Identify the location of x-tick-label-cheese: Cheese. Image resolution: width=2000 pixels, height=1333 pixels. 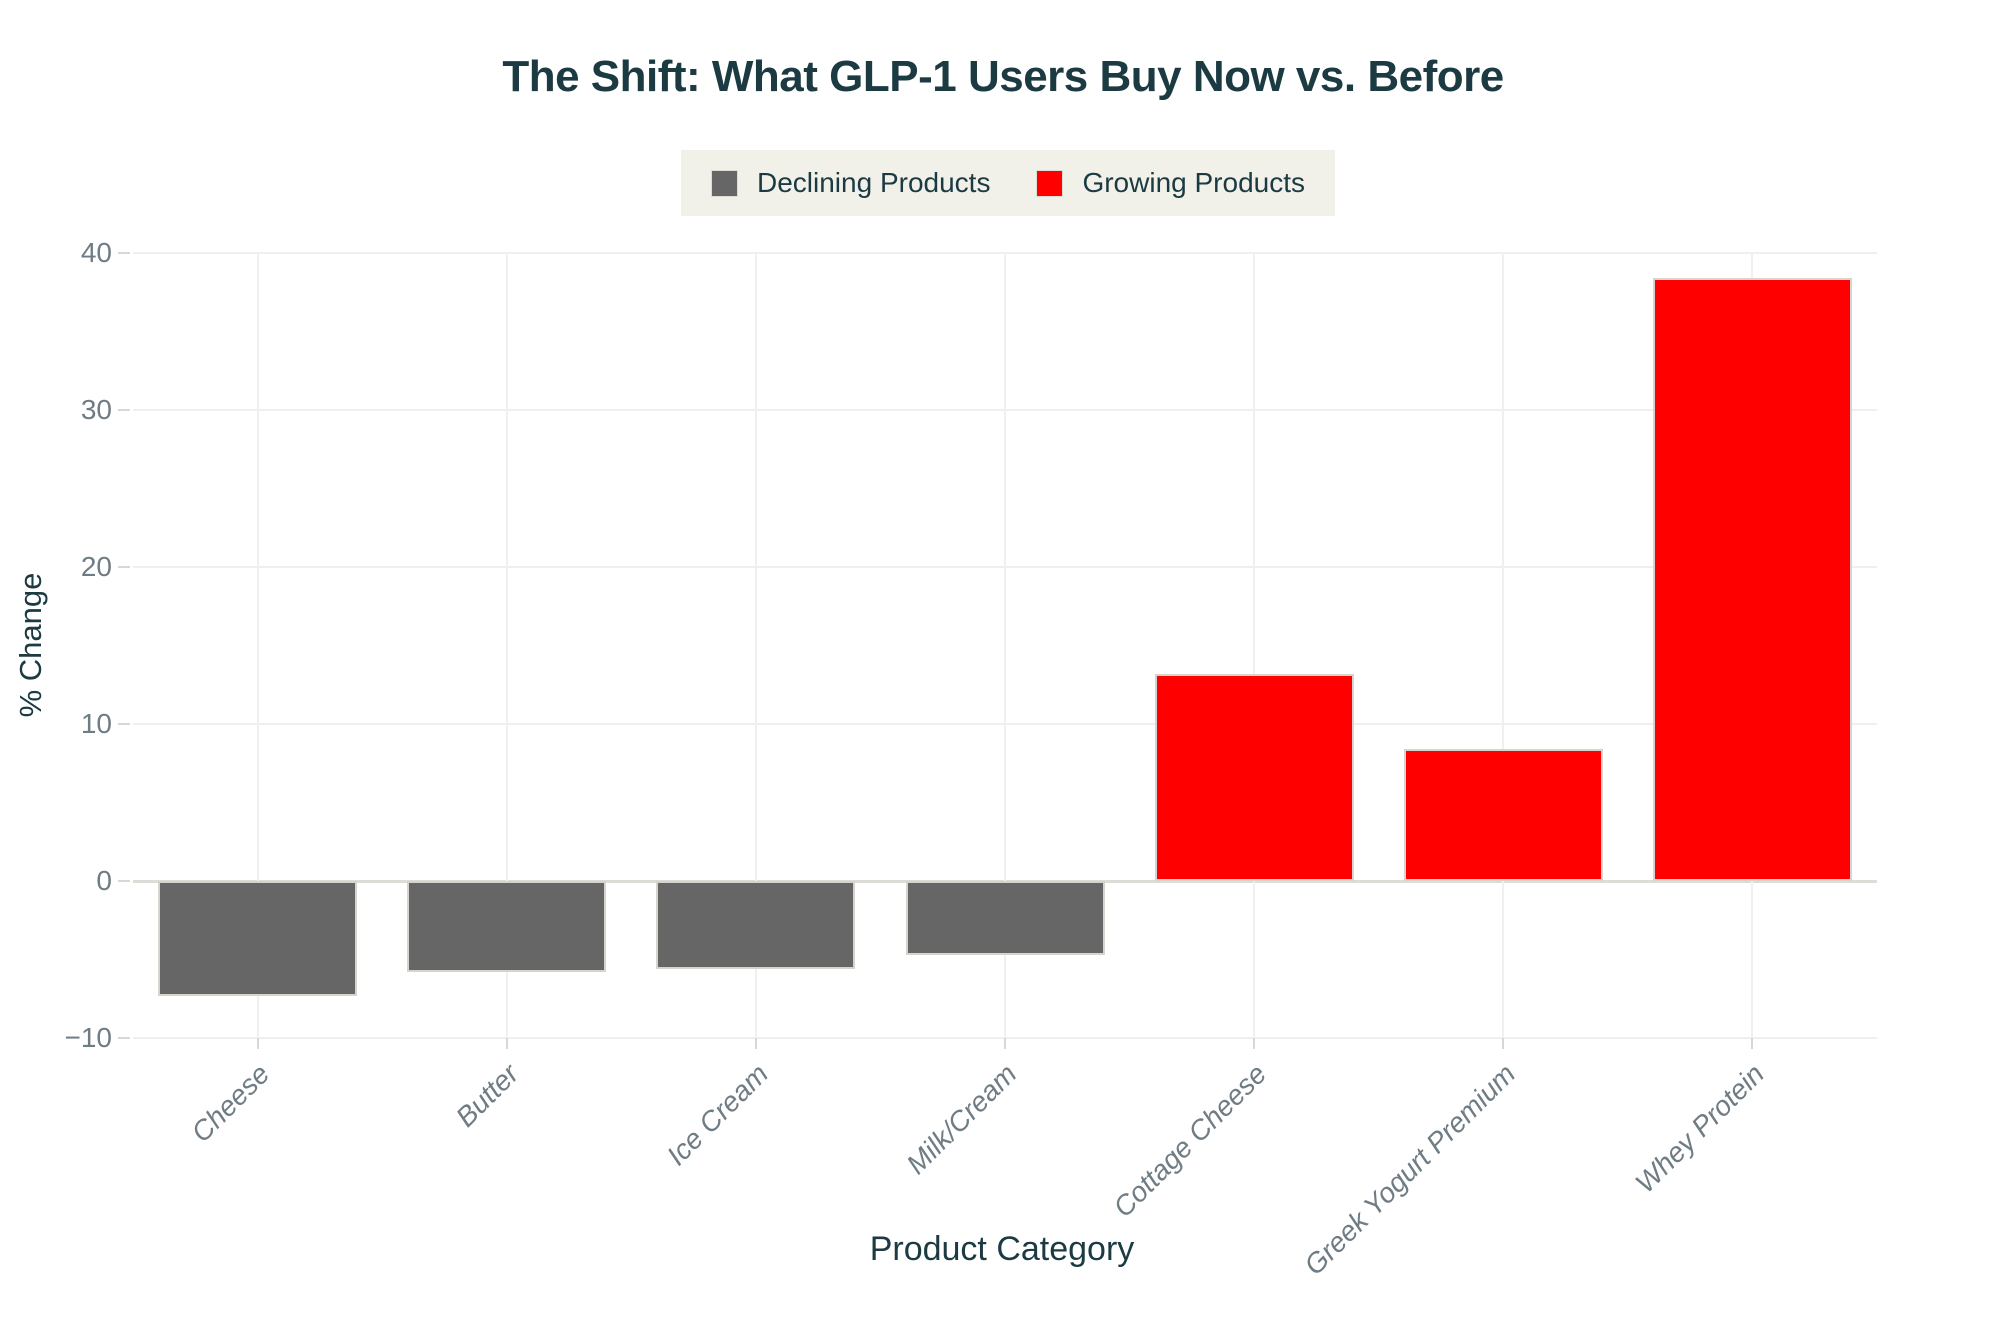
(230, 1103).